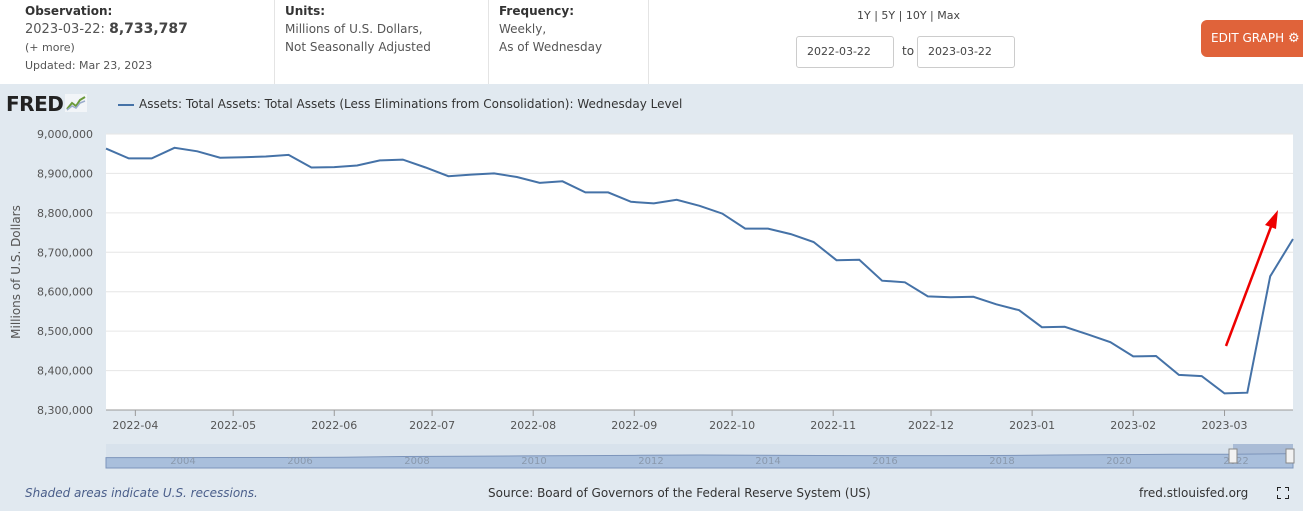 Image resolution: width=1303 pixels, height=511 pixels. What do you see at coordinates (1283, 493) in the screenshot?
I see `fullscreen-icon` at bounding box center [1283, 493].